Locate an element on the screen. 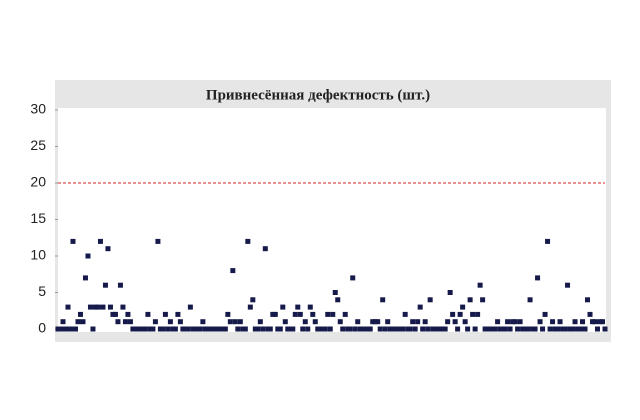 Image resolution: width=640 pixels, height=420 pixels. y-tick-label: 30 is located at coordinates (38, 109).